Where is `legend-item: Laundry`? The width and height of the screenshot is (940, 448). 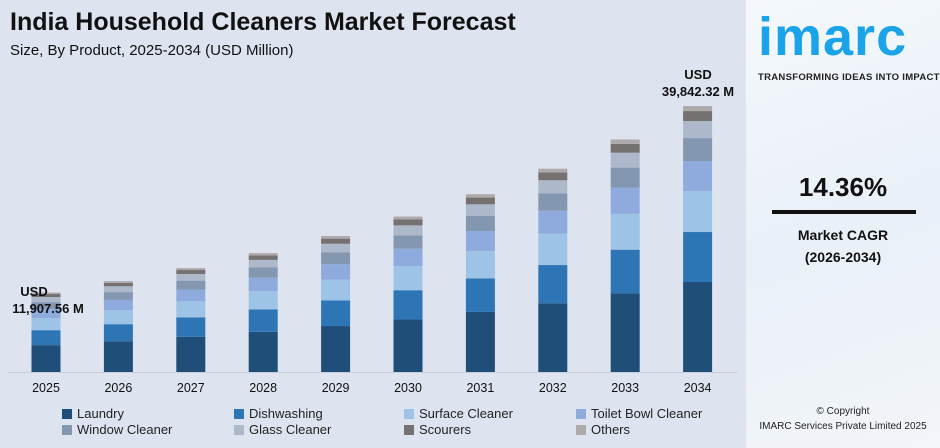 legend-item: Laundry is located at coordinates (93, 413).